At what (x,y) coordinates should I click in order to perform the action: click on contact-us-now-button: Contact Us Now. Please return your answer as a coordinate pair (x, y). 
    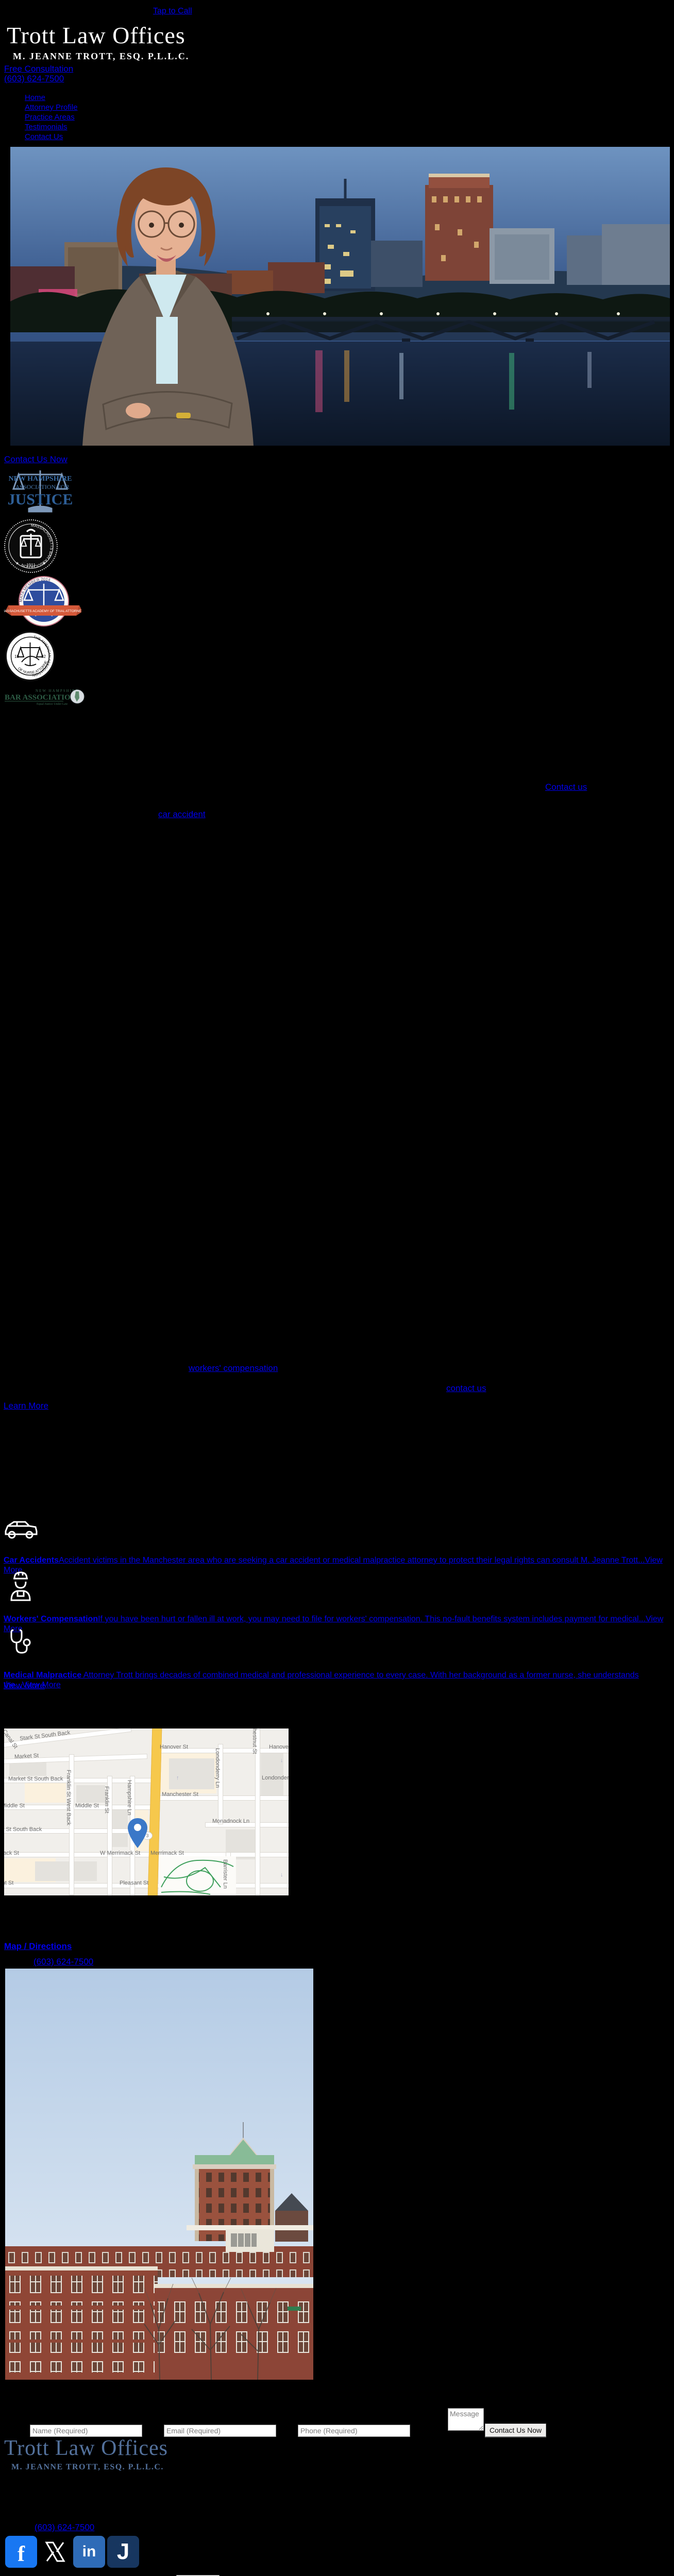
    Looking at the image, I should click on (516, 2430).